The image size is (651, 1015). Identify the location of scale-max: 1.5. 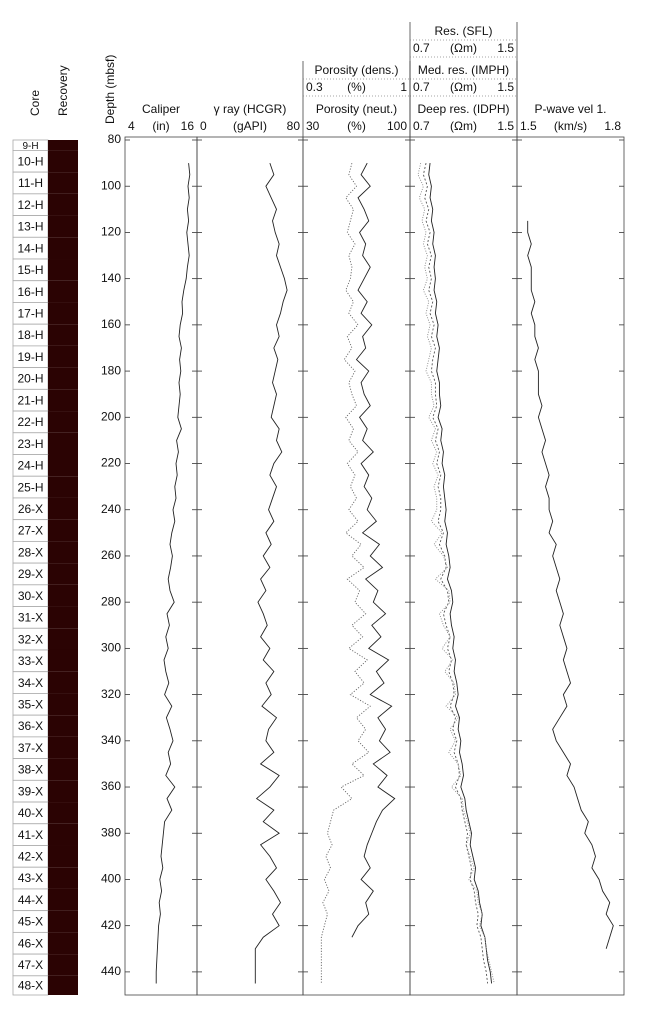
(505, 87).